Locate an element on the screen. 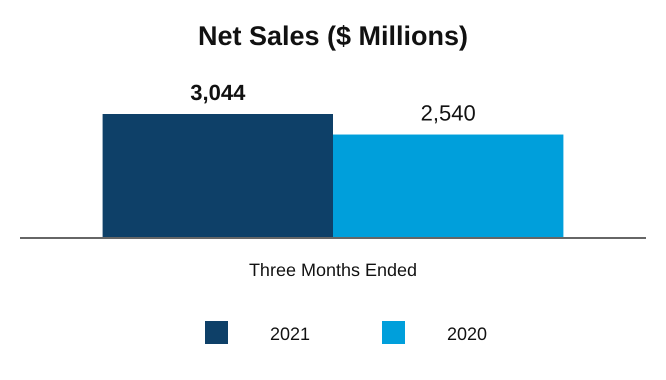 The width and height of the screenshot is (666, 380). legend-label: 2020 is located at coordinates (467, 334).